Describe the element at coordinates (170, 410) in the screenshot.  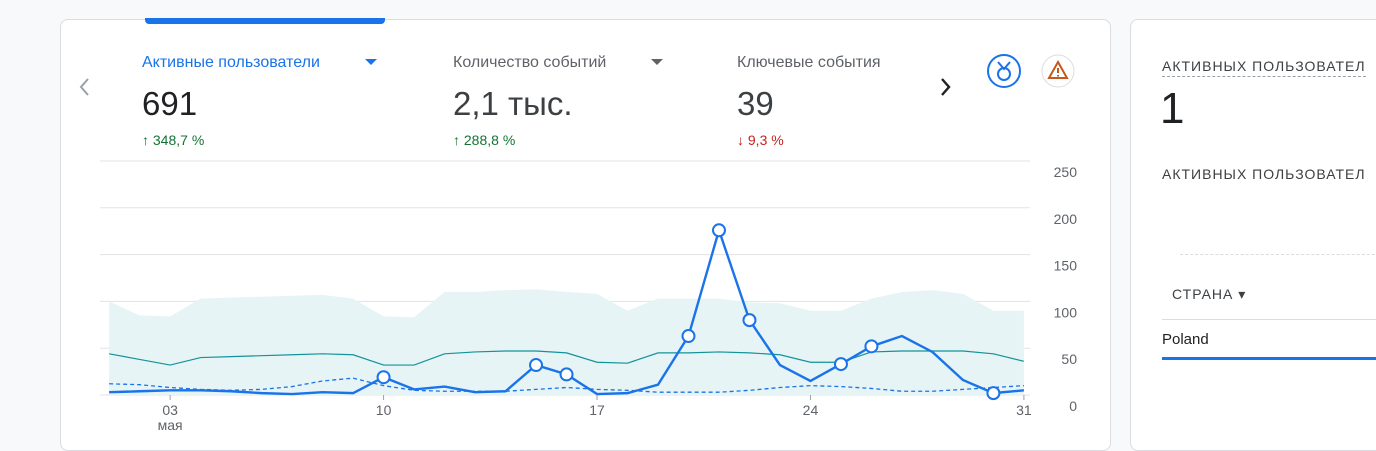
I see `x-tick-label: 03` at that location.